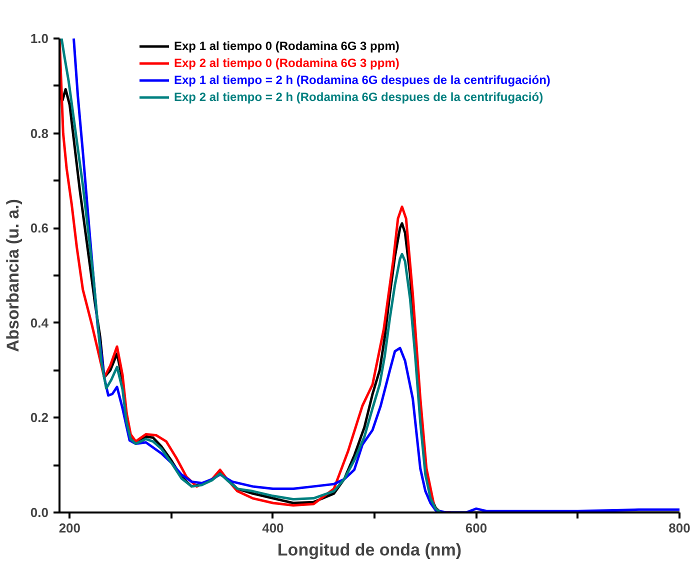  Describe the element at coordinates (39, 228) in the screenshot. I see `y-tick-label: 0.6` at that location.